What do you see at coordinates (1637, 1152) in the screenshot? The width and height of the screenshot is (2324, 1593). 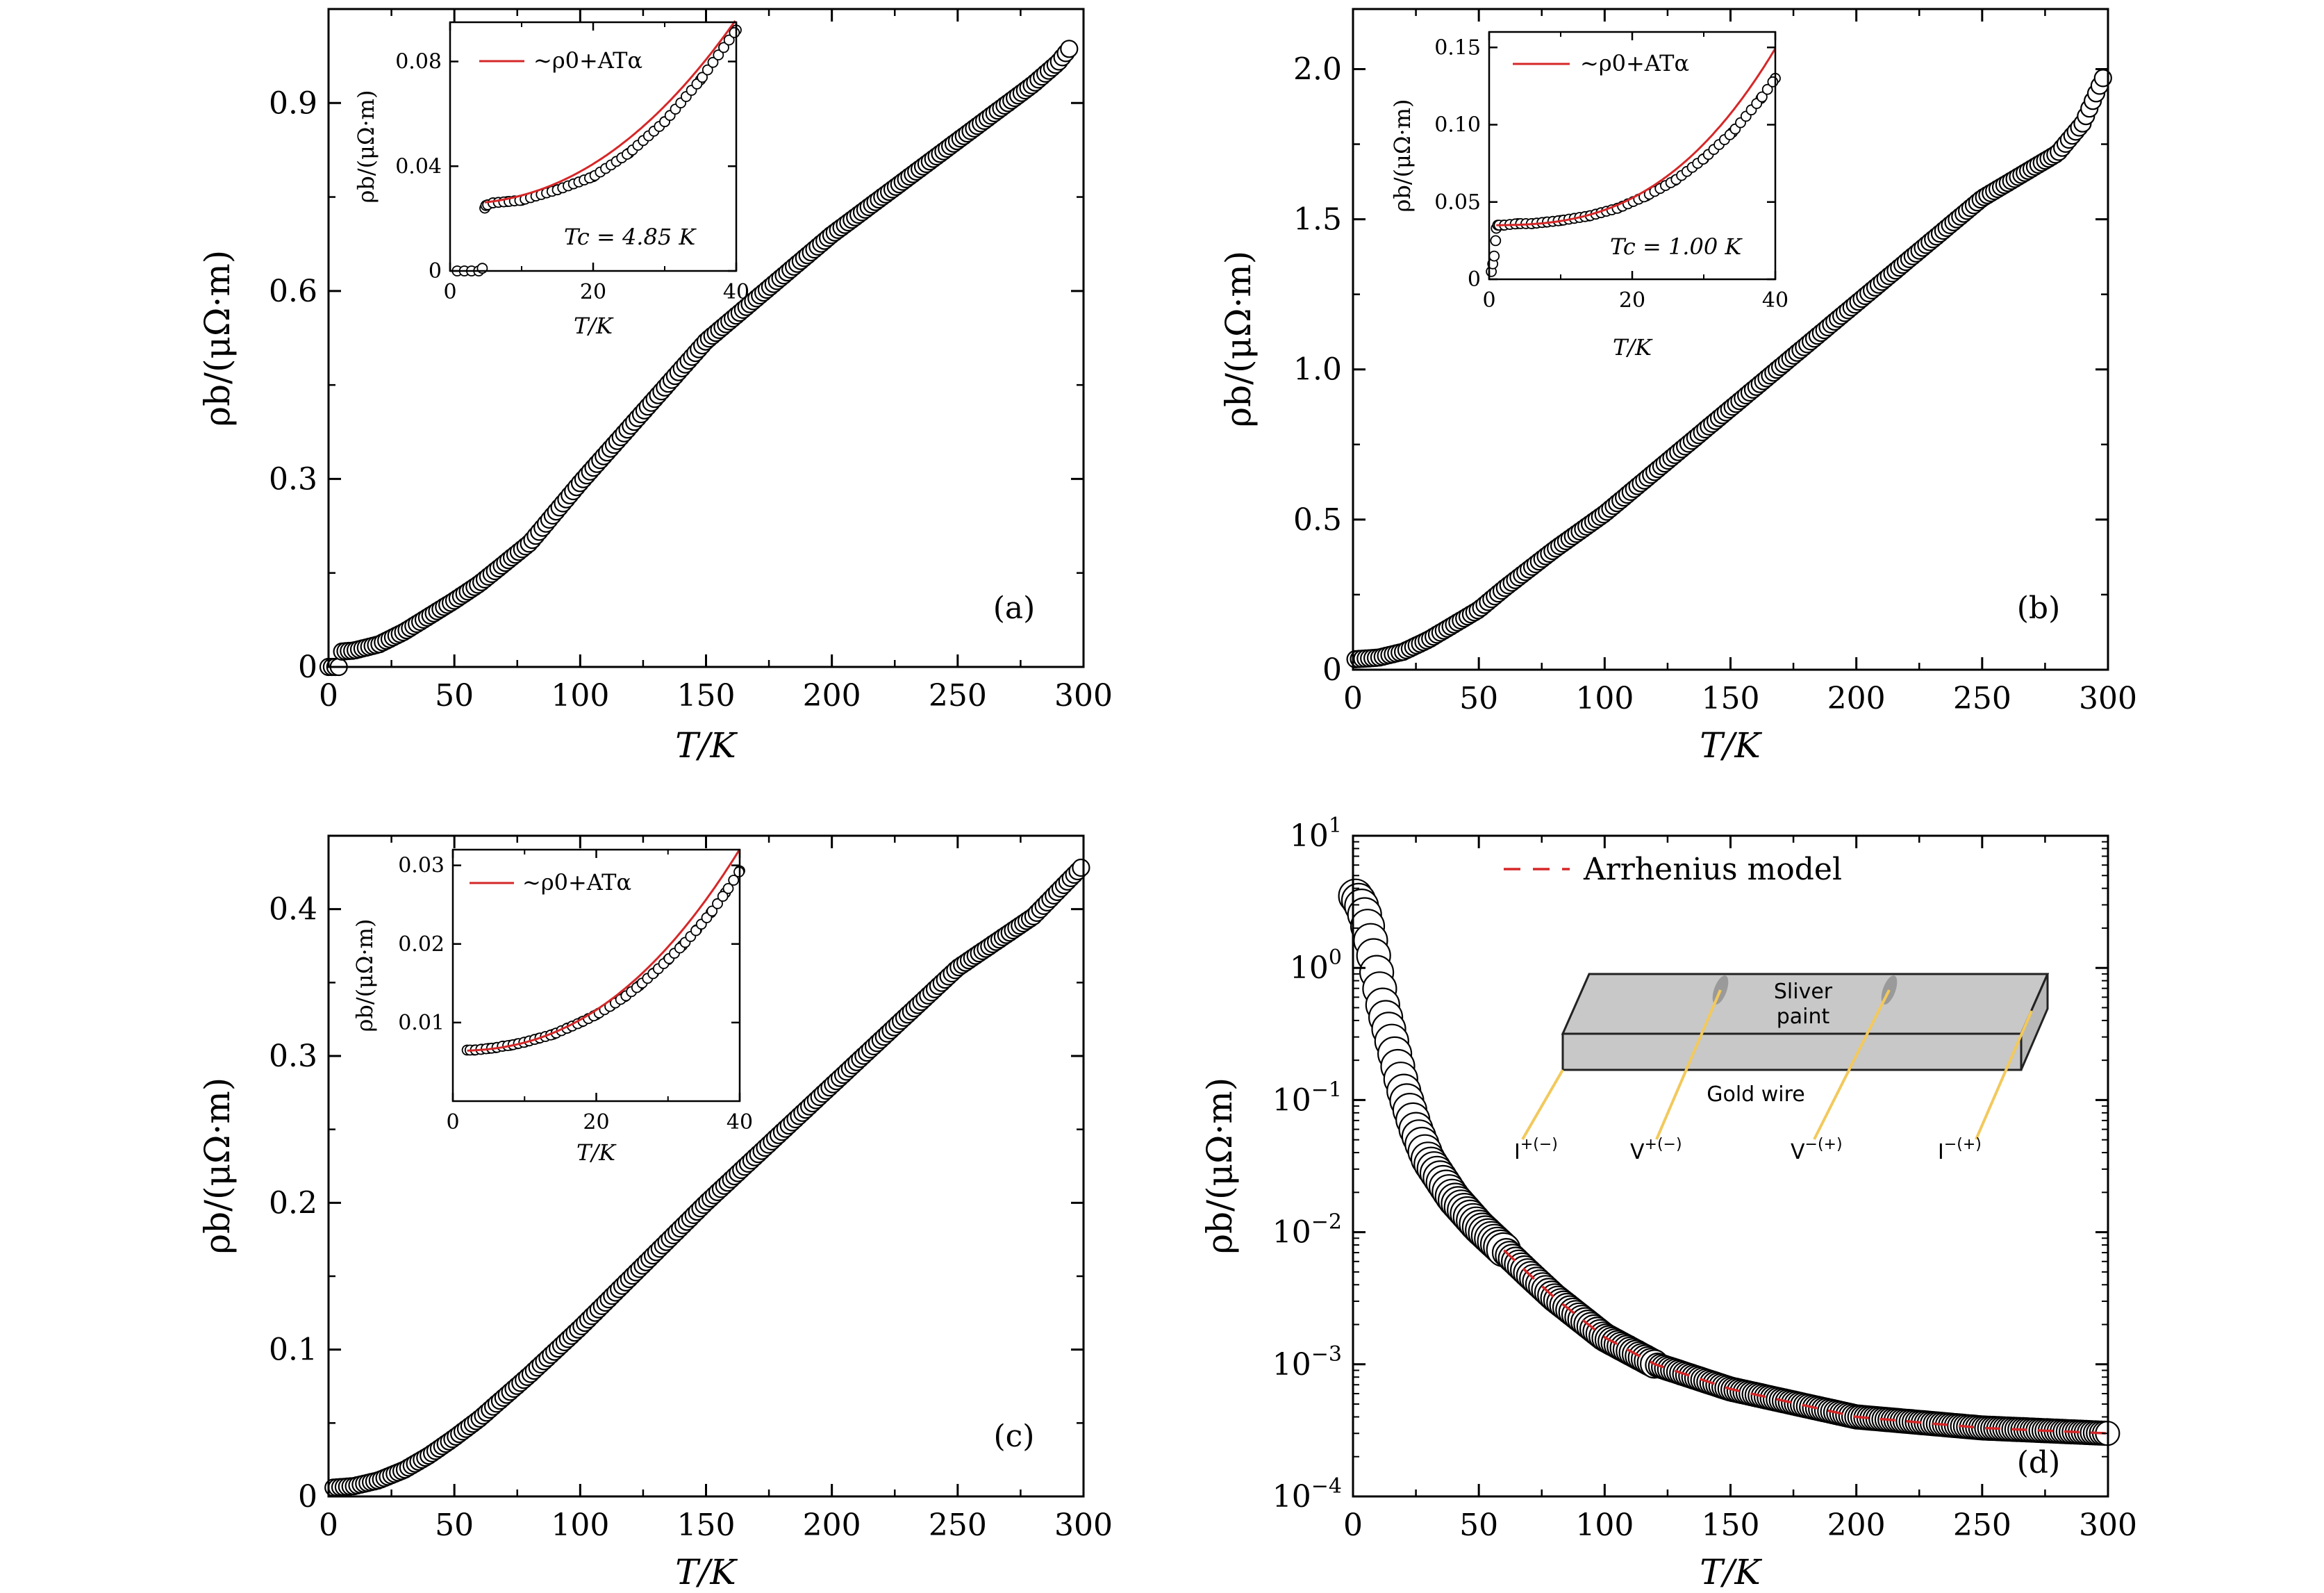 I see `contact-2-base: V` at bounding box center [1637, 1152].